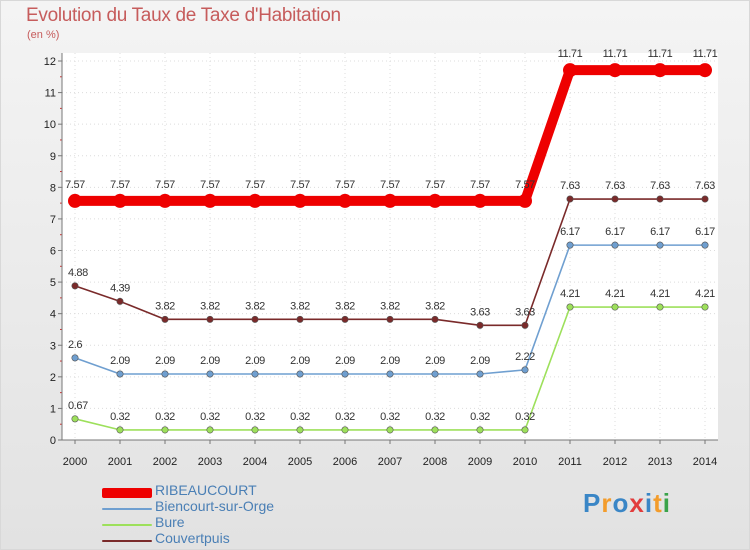 The image size is (750, 550). I want to click on y-tick-label: 5, so click(53, 283).